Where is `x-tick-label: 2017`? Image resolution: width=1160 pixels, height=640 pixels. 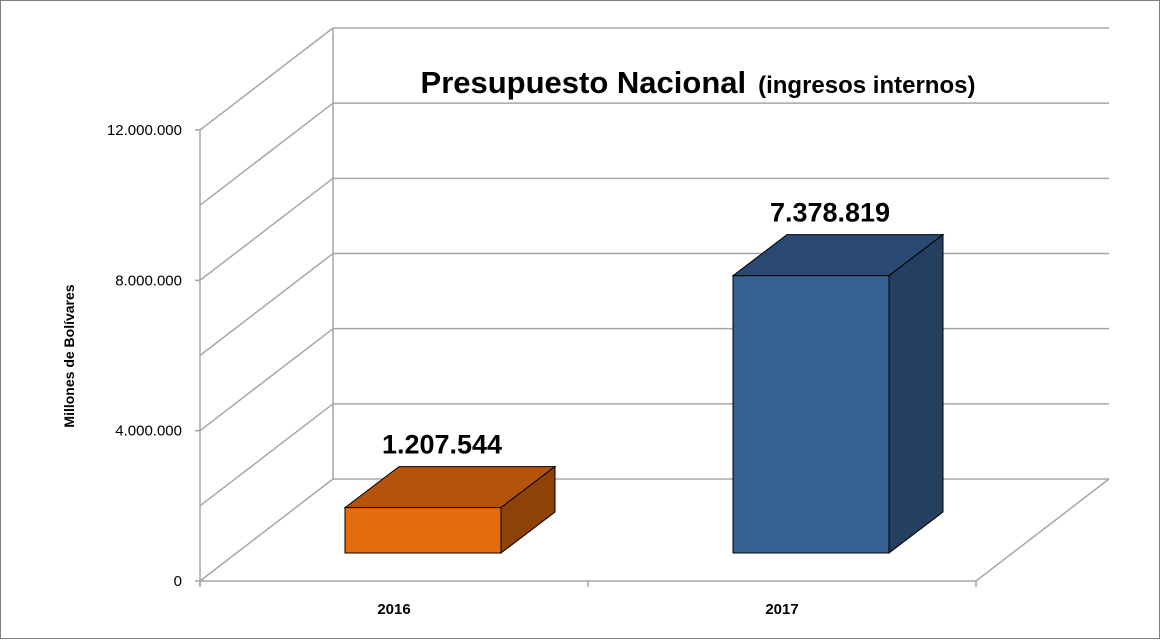
x-tick-label: 2017 is located at coordinates (781, 609).